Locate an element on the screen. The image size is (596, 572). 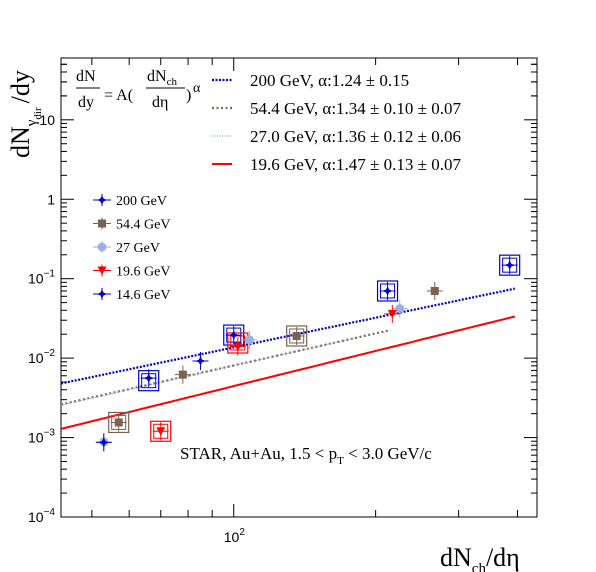
marker-legend: 200 GeV 54.4 GeV 27 GeV 19.6 GeV 14.6 GeV is located at coordinates (131, 248).